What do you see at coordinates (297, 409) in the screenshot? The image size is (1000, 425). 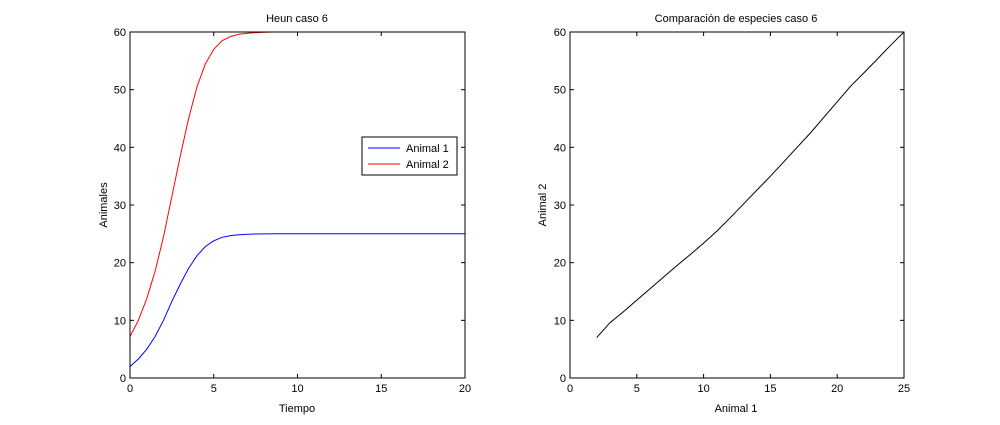 I see `x-axis-label: Tiempo` at bounding box center [297, 409].